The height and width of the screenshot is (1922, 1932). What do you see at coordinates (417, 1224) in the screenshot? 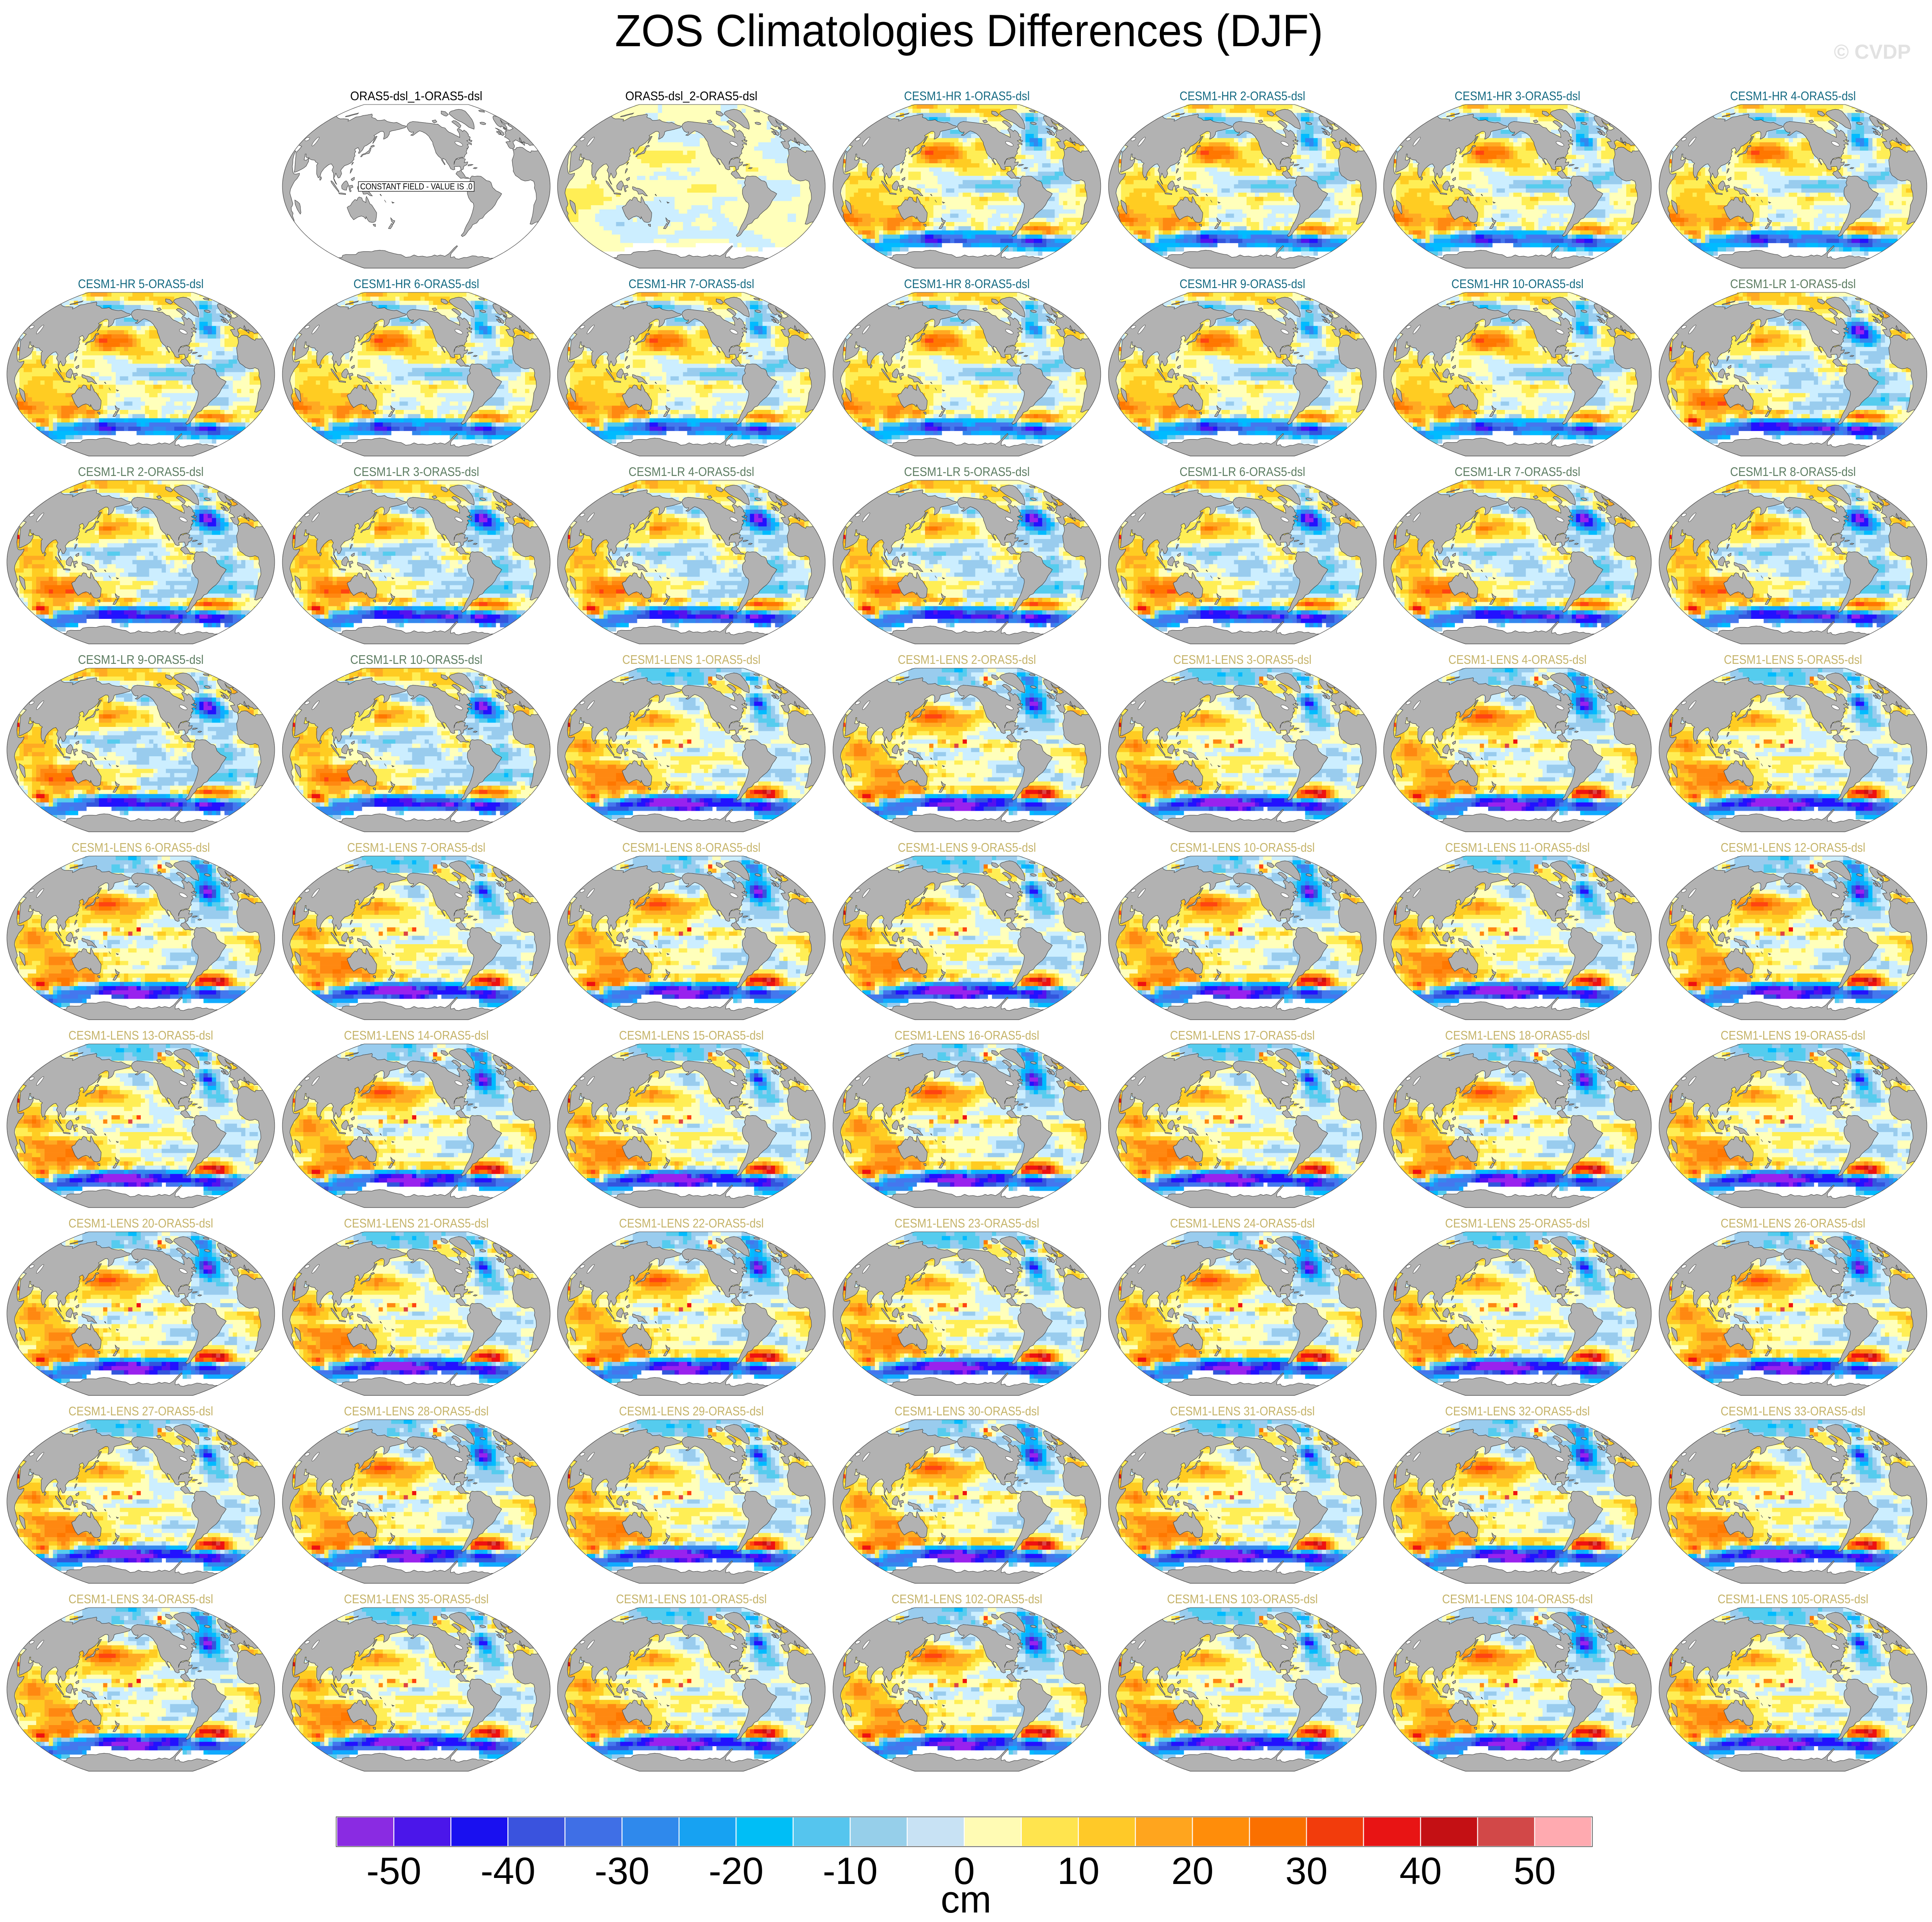
I see `svg-text: CESM1-LENS 21-ORAS5-dsl` at bounding box center [417, 1224].